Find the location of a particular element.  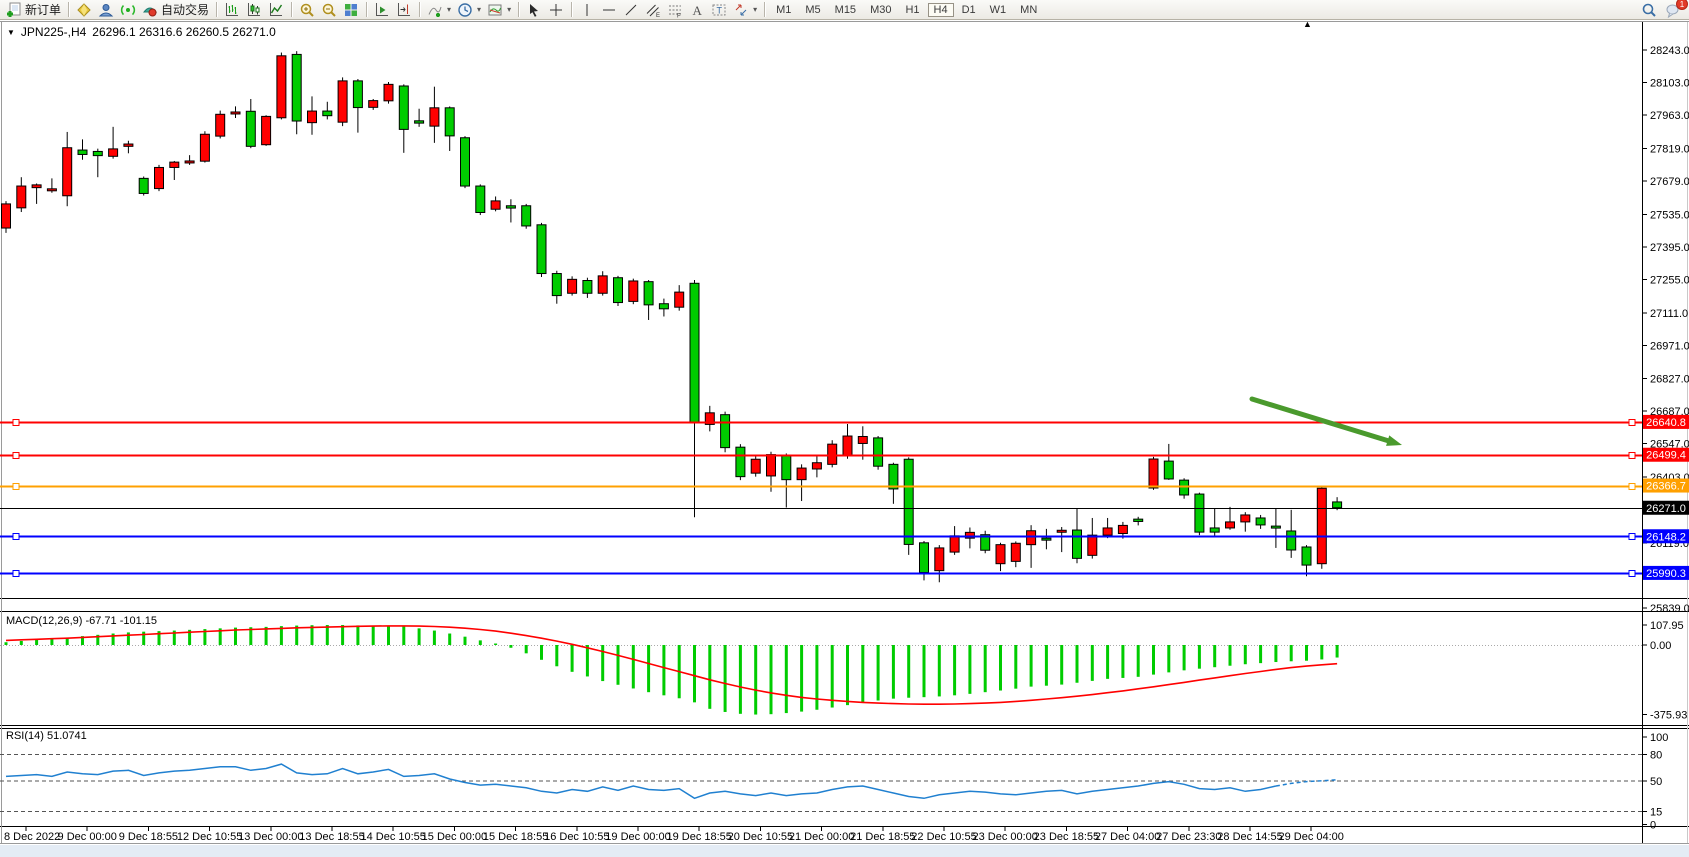

chart-bars-icon is located at coordinates (232, 9).